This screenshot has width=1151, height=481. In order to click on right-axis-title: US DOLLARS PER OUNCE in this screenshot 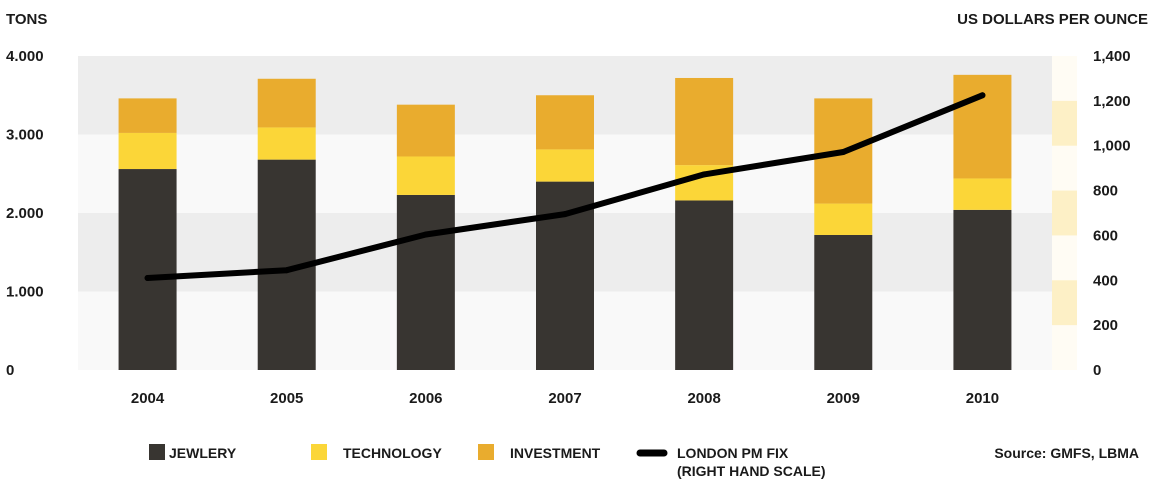, I will do `click(1052, 19)`.